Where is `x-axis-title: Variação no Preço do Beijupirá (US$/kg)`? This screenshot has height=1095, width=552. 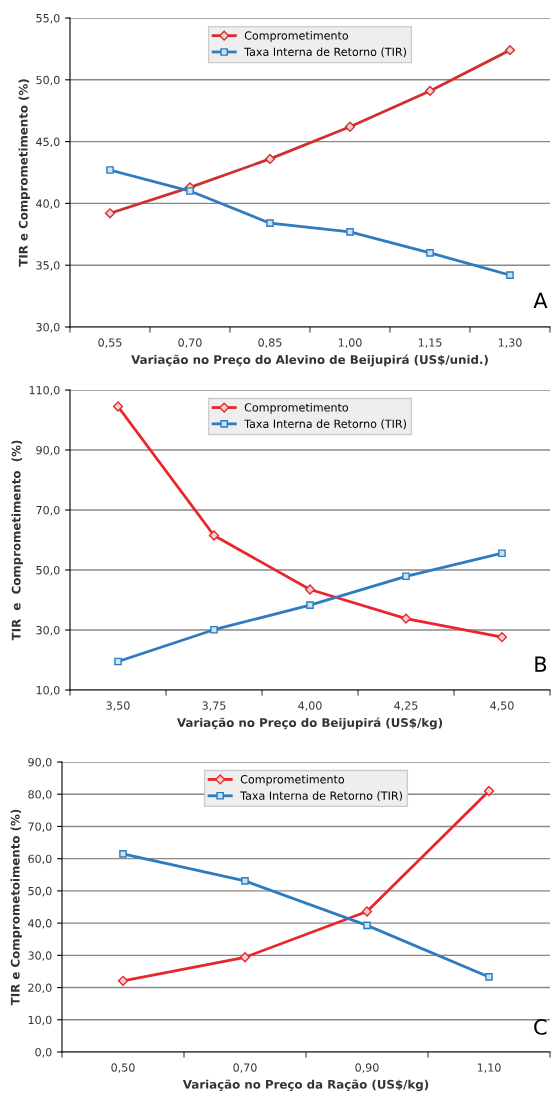
x-axis-title: Variação no Preço do Beijupirá (US$/kg) is located at coordinates (310, 723).